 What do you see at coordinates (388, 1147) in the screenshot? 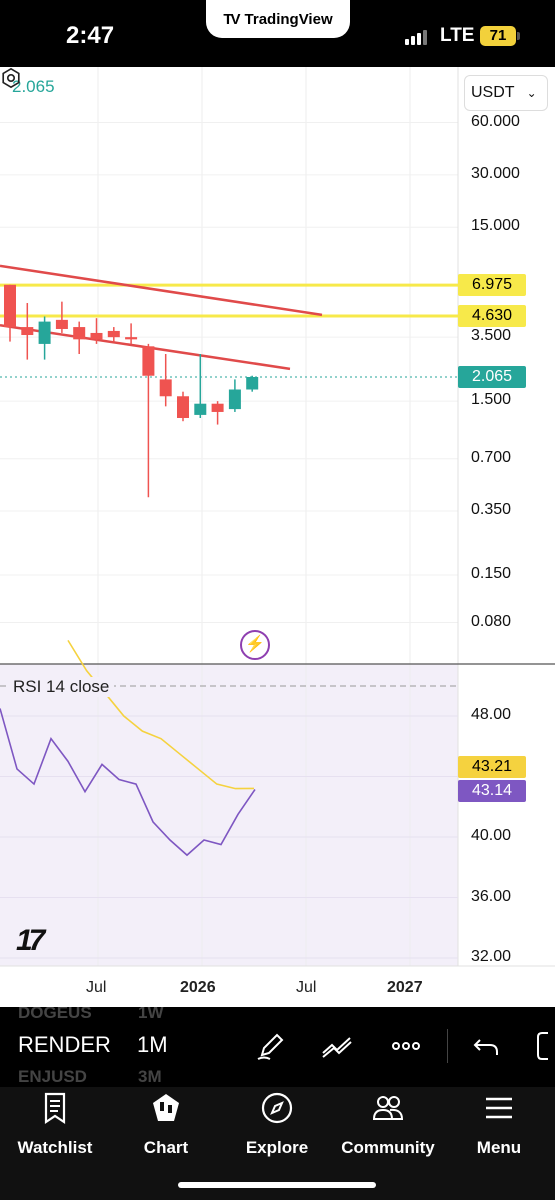
I see `nav-label-community: Community` at bounding box center [388, 1147].